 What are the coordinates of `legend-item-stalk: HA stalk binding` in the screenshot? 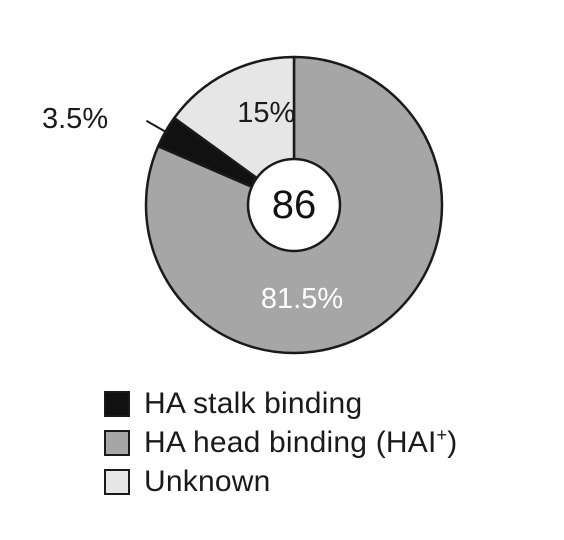 It's located at (280, 403).